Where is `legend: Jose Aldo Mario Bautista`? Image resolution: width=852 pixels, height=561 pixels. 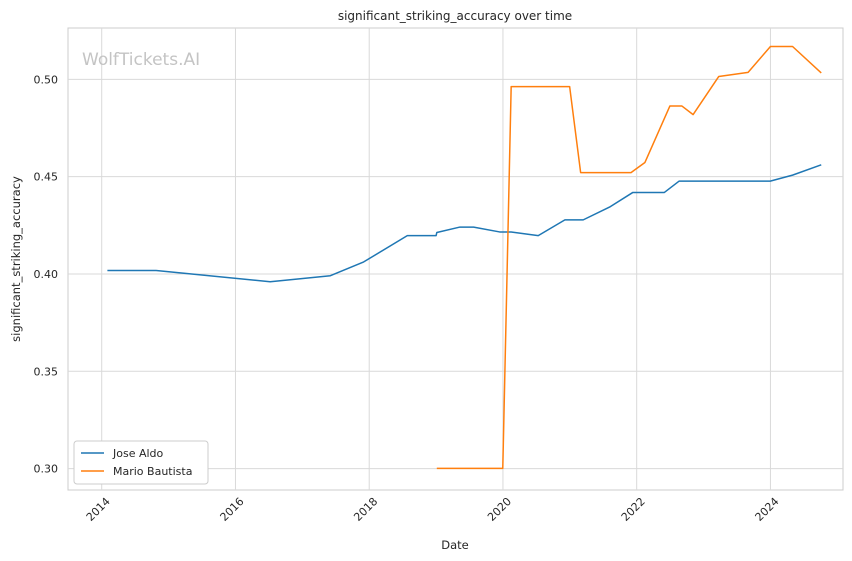
legend: Jose Aldo Mario Bautista is located at coordinates (141, 462).